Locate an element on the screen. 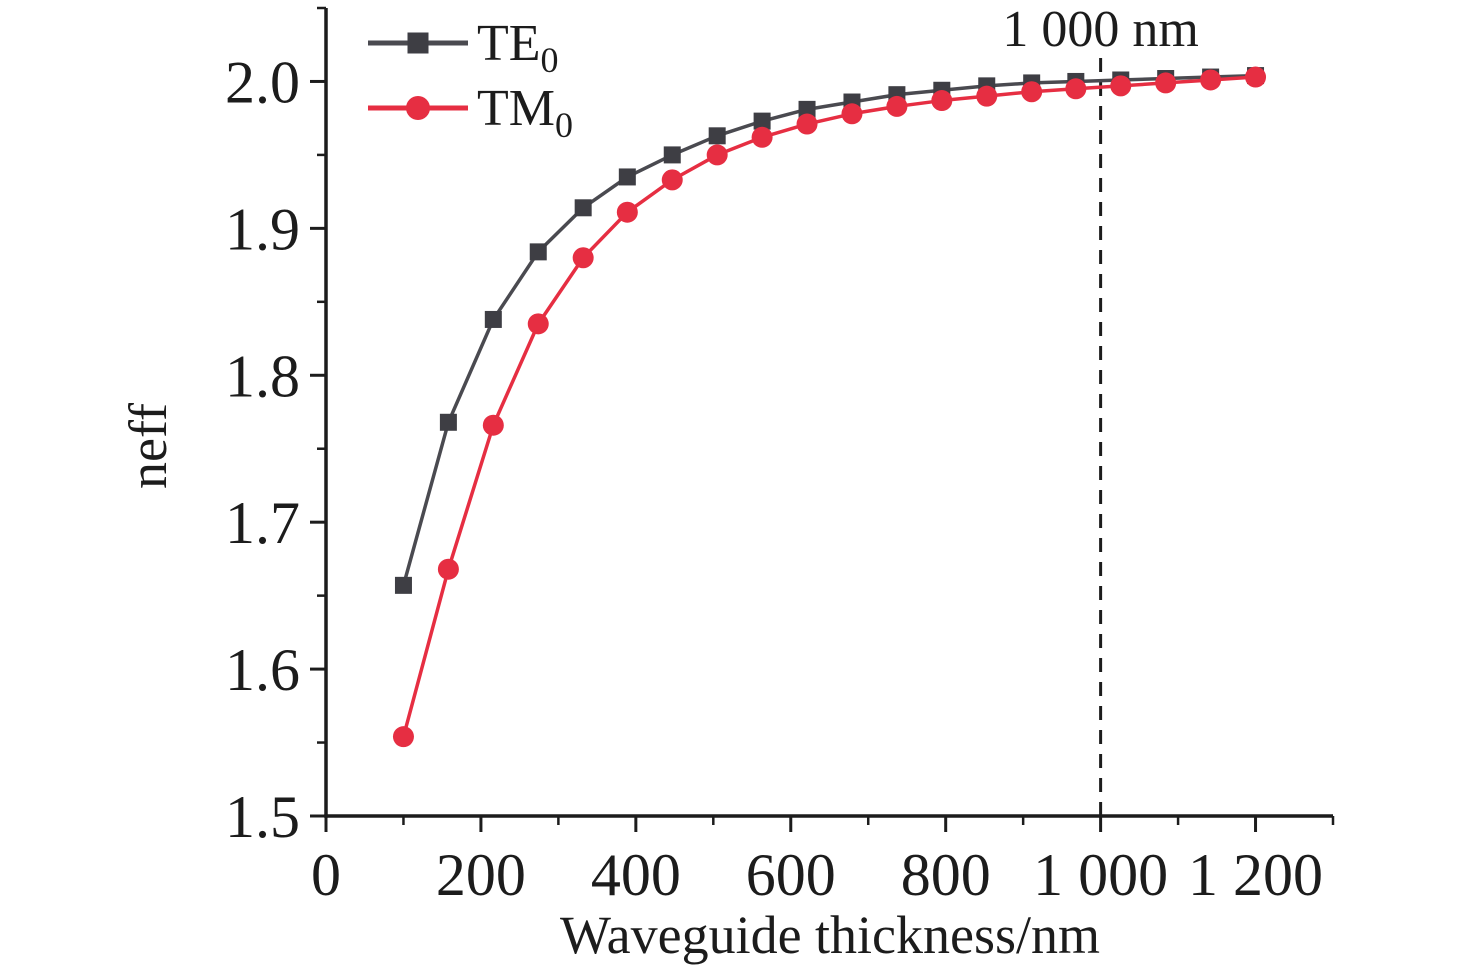 This screenshot has height=975, width=1476. legend-square-marker is located at coordinates (418, 43).